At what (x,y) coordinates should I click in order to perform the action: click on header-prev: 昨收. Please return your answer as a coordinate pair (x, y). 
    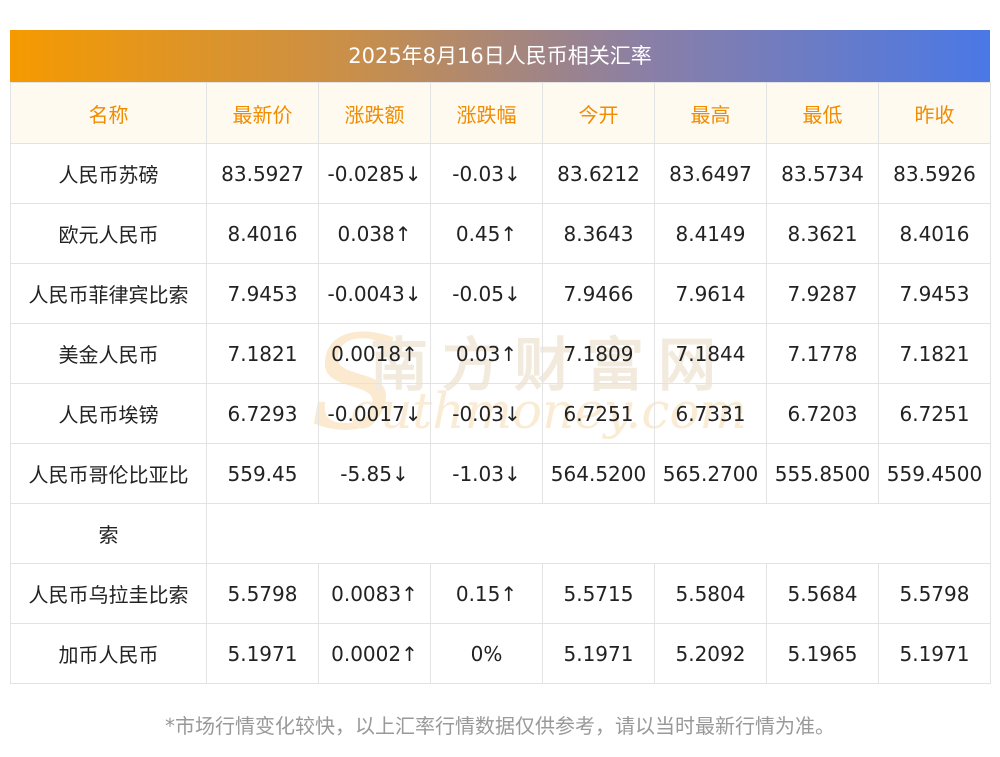
    Looking at the image, I should click on (934, 113).